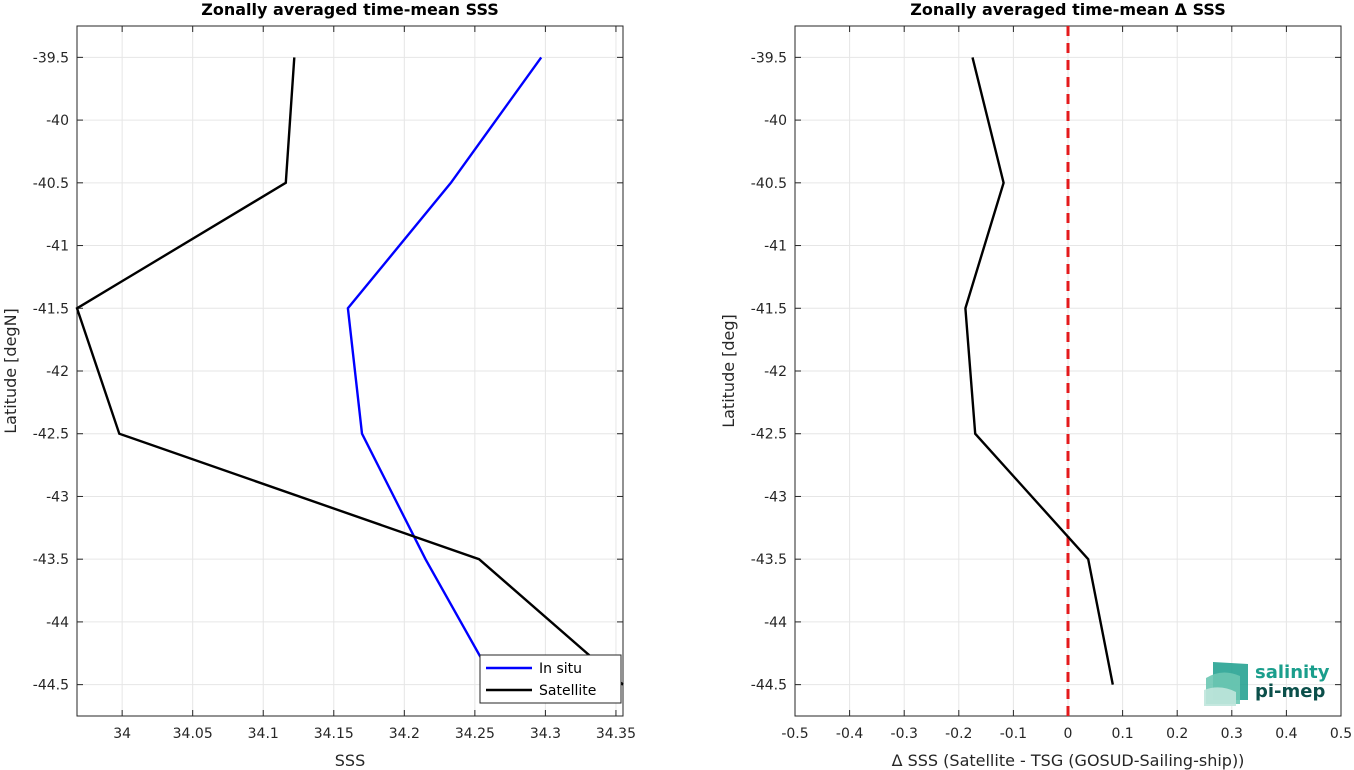 Image resolution: width=1354 pixels, height=770 pixels. What do you see at coordinates (444, 371) in the screenshot?
I see `series-line-in-situ` at bounding box center [444, 371].